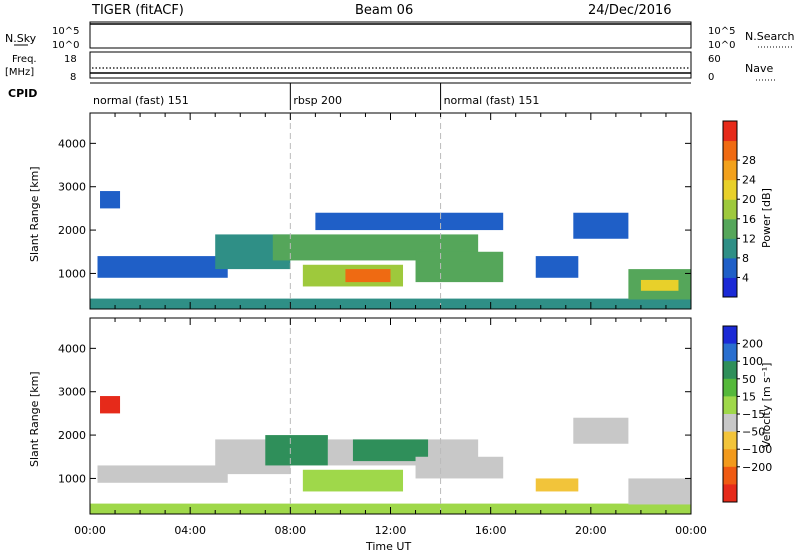 The image size is (800, 554). What do you see at coordinates (21, 38) in the screenshot?
I see `nsky-label: N.Sky` at bounding box center [21, 38].